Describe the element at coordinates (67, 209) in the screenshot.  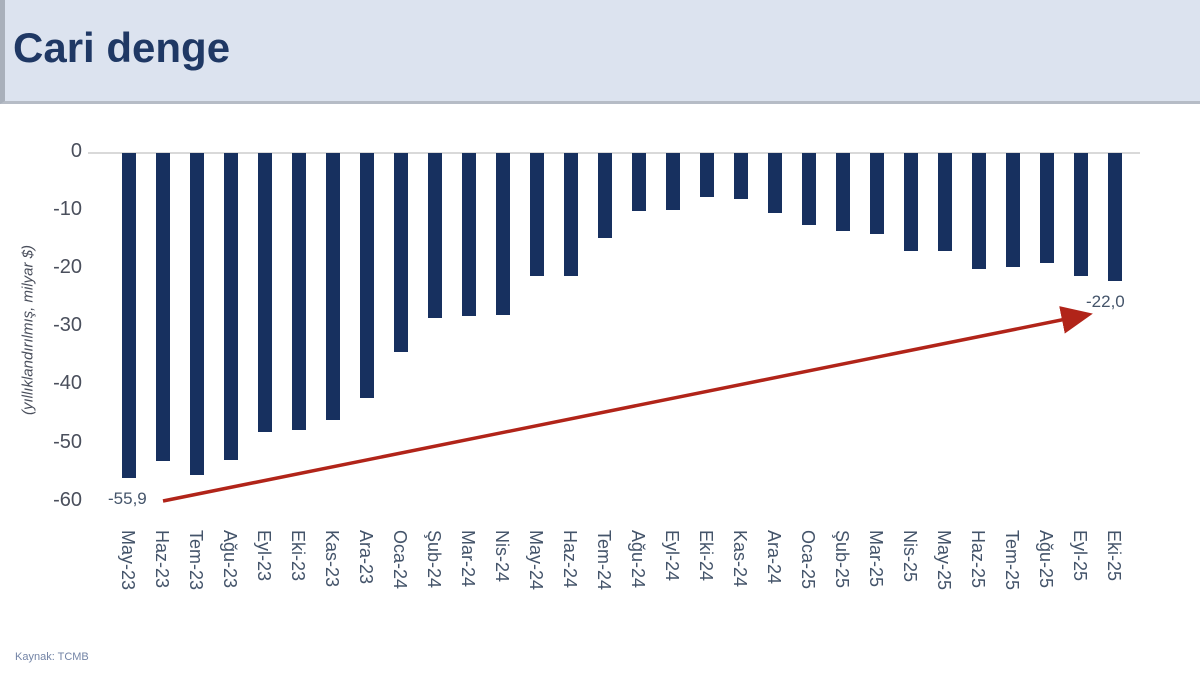
I see `y-tick-label: -10` at that location.